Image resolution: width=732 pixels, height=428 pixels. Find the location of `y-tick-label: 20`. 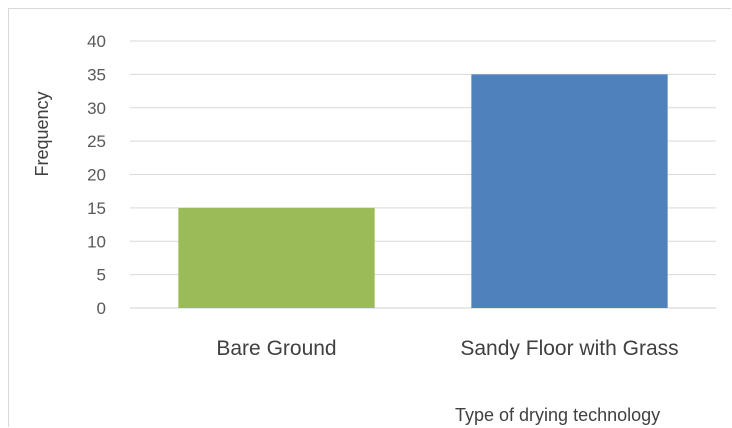

y-tick-label: 20 is located at coordinates (96, 175).